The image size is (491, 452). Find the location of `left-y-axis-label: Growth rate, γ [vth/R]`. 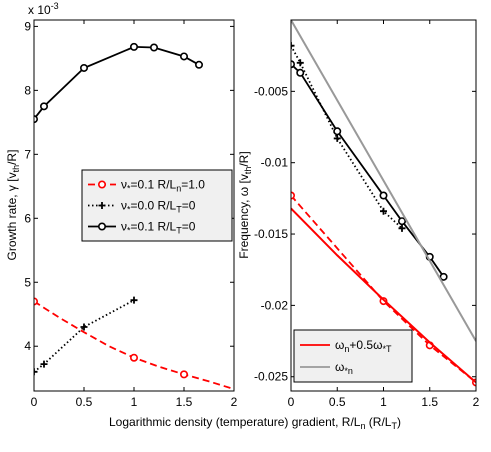

left-y-axis-label: Growth rate, γ [vth/R] is located at coordinates (13, 205).